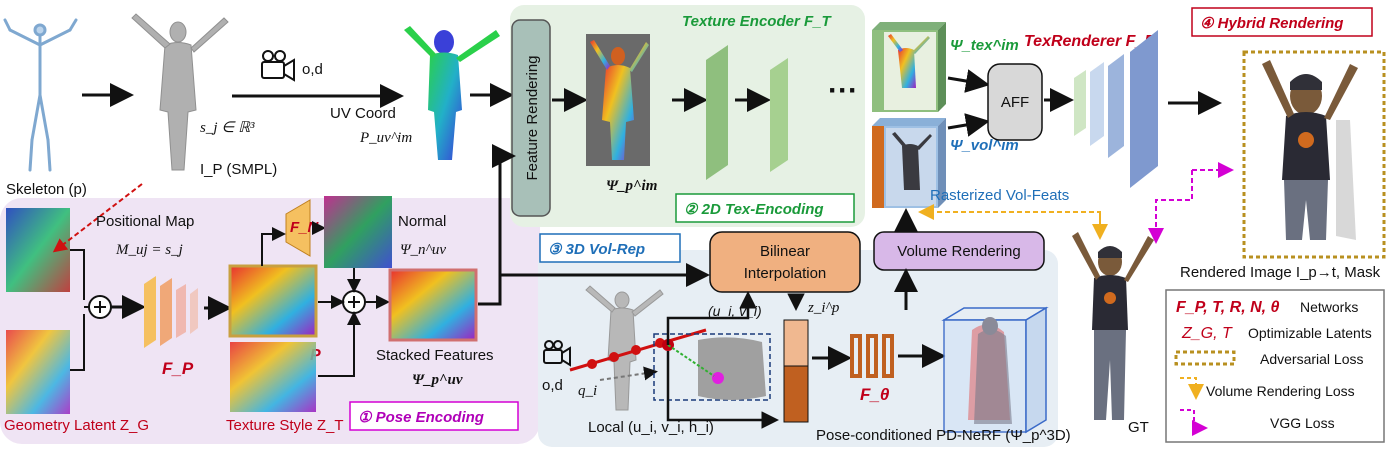 The height and width of the screenshot is (452, 1390). Describe the element at coordinates (619, 100) in the screenshot. I see `psi-p-im-figure` at that location.